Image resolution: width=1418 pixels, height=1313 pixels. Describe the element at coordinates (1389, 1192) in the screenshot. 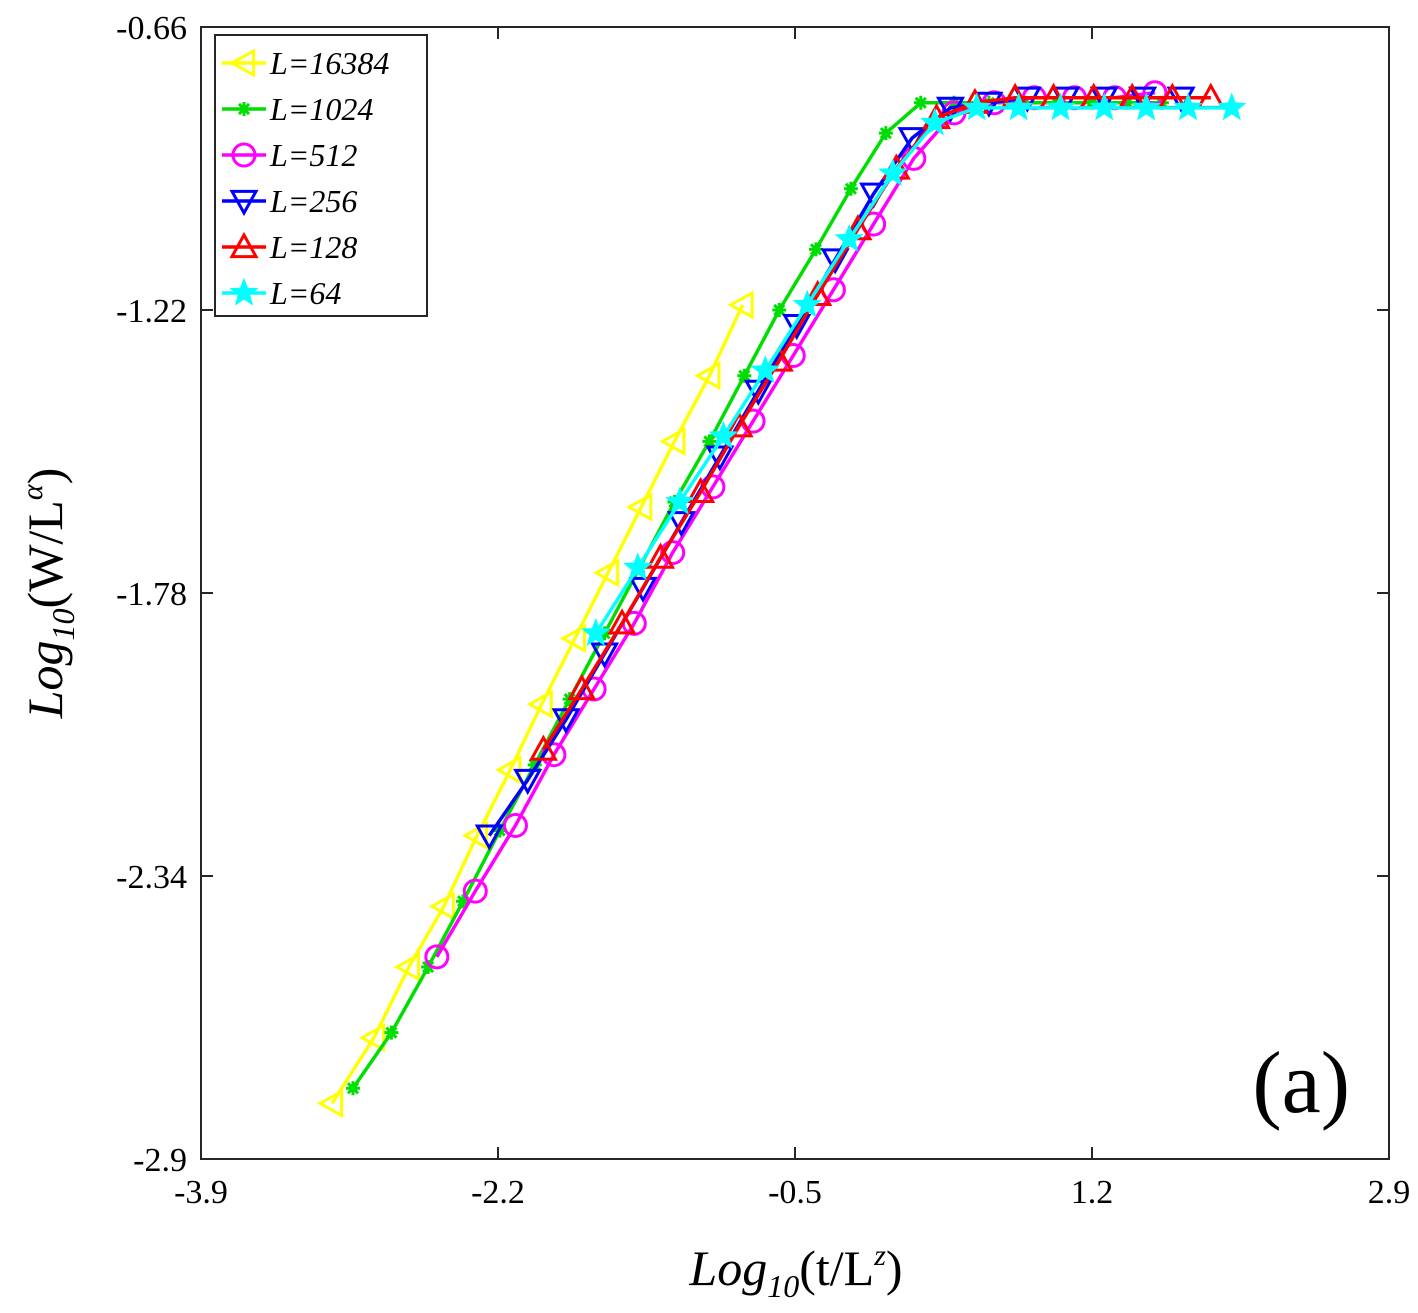

I see `x-tick-label: 2.9` at that location.